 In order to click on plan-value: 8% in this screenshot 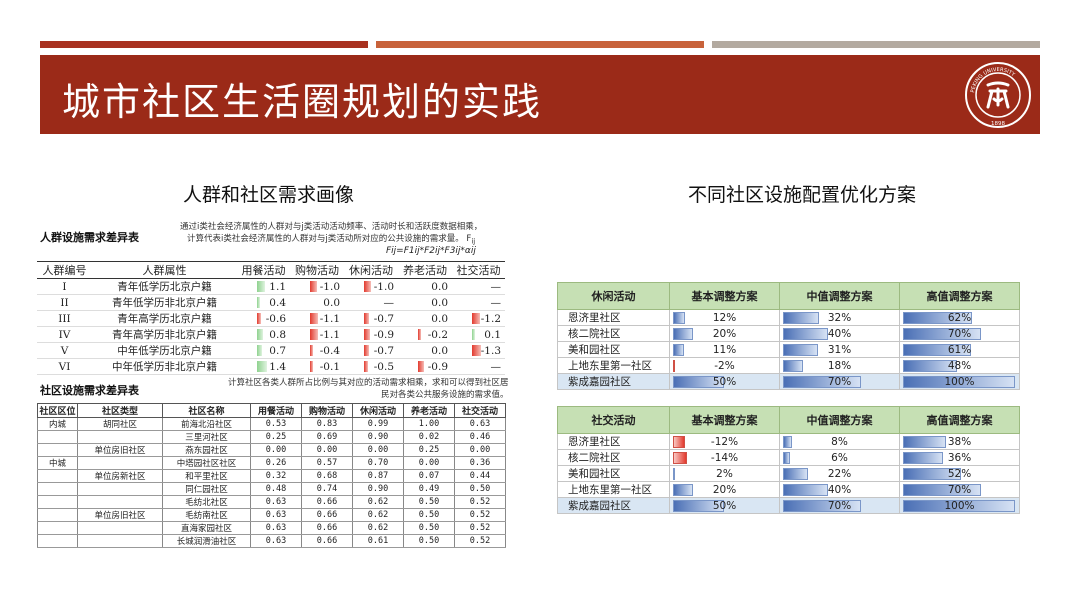, I will do `click(839, 441)`.